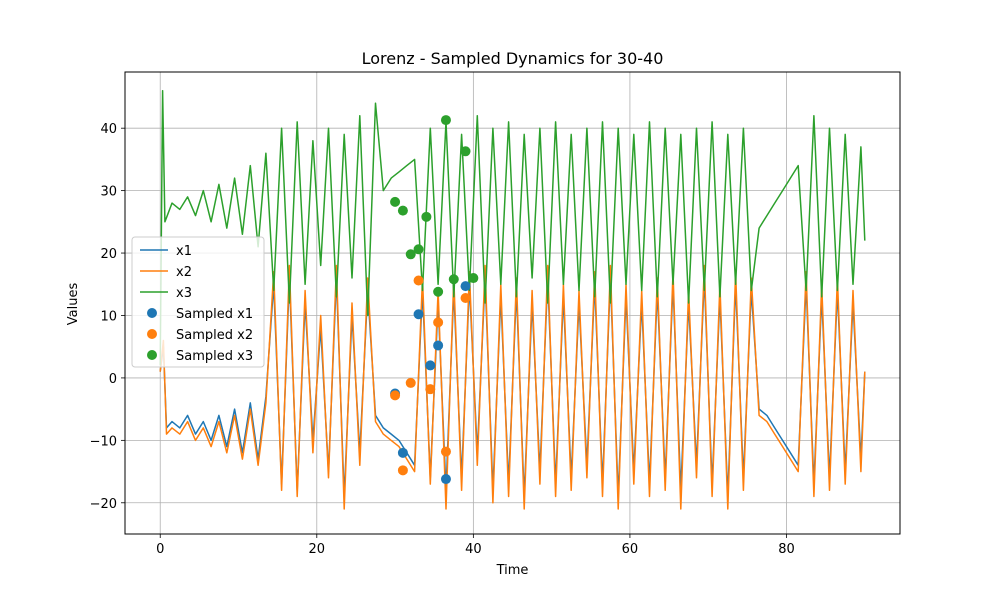 The width and height of the screenshot is (1000, 600). What do you see at coordinates (214, 356) in the screenshot?
I see `legend-label-sampled-x3: Sampled x3` at bounding box center [214, 356].